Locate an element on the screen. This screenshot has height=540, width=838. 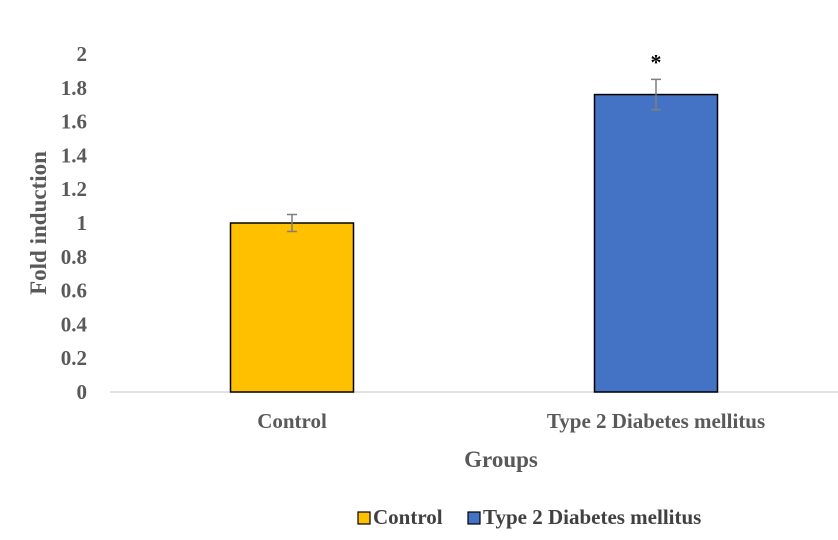
y-tick-label: 1.2 is located at coordinates (74, 189).